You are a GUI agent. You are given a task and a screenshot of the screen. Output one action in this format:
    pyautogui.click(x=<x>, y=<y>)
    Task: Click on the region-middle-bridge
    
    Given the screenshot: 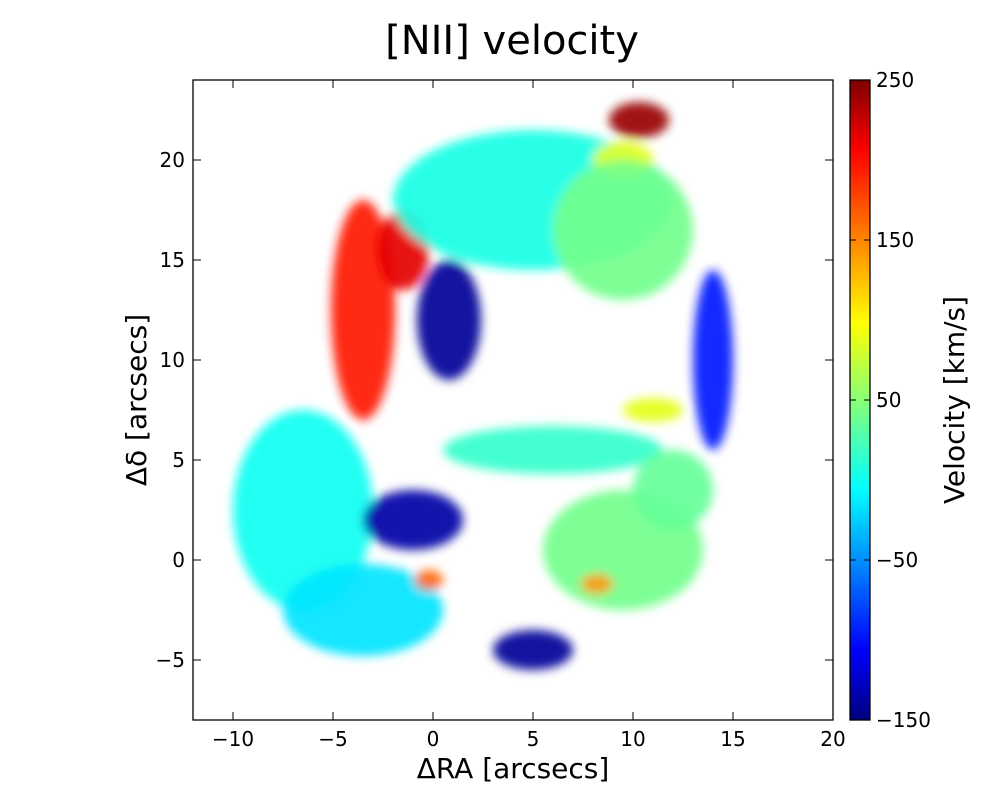 What is the action you would take?
    pyautogui.click(x=553, y=450)
    